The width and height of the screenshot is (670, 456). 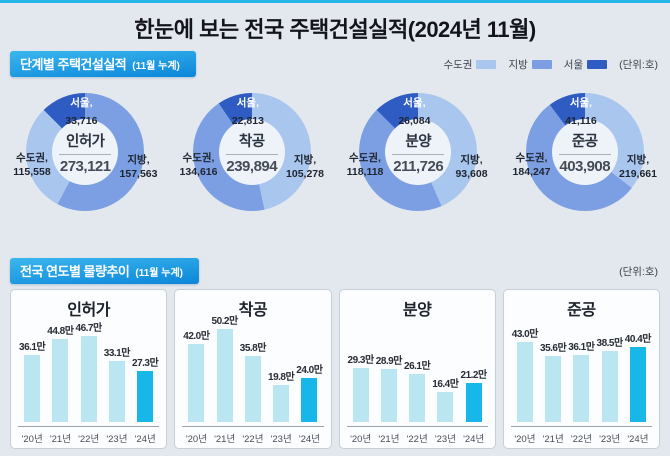 I want to click on bar-chart-title: 착공, so click(x=253, y=310).